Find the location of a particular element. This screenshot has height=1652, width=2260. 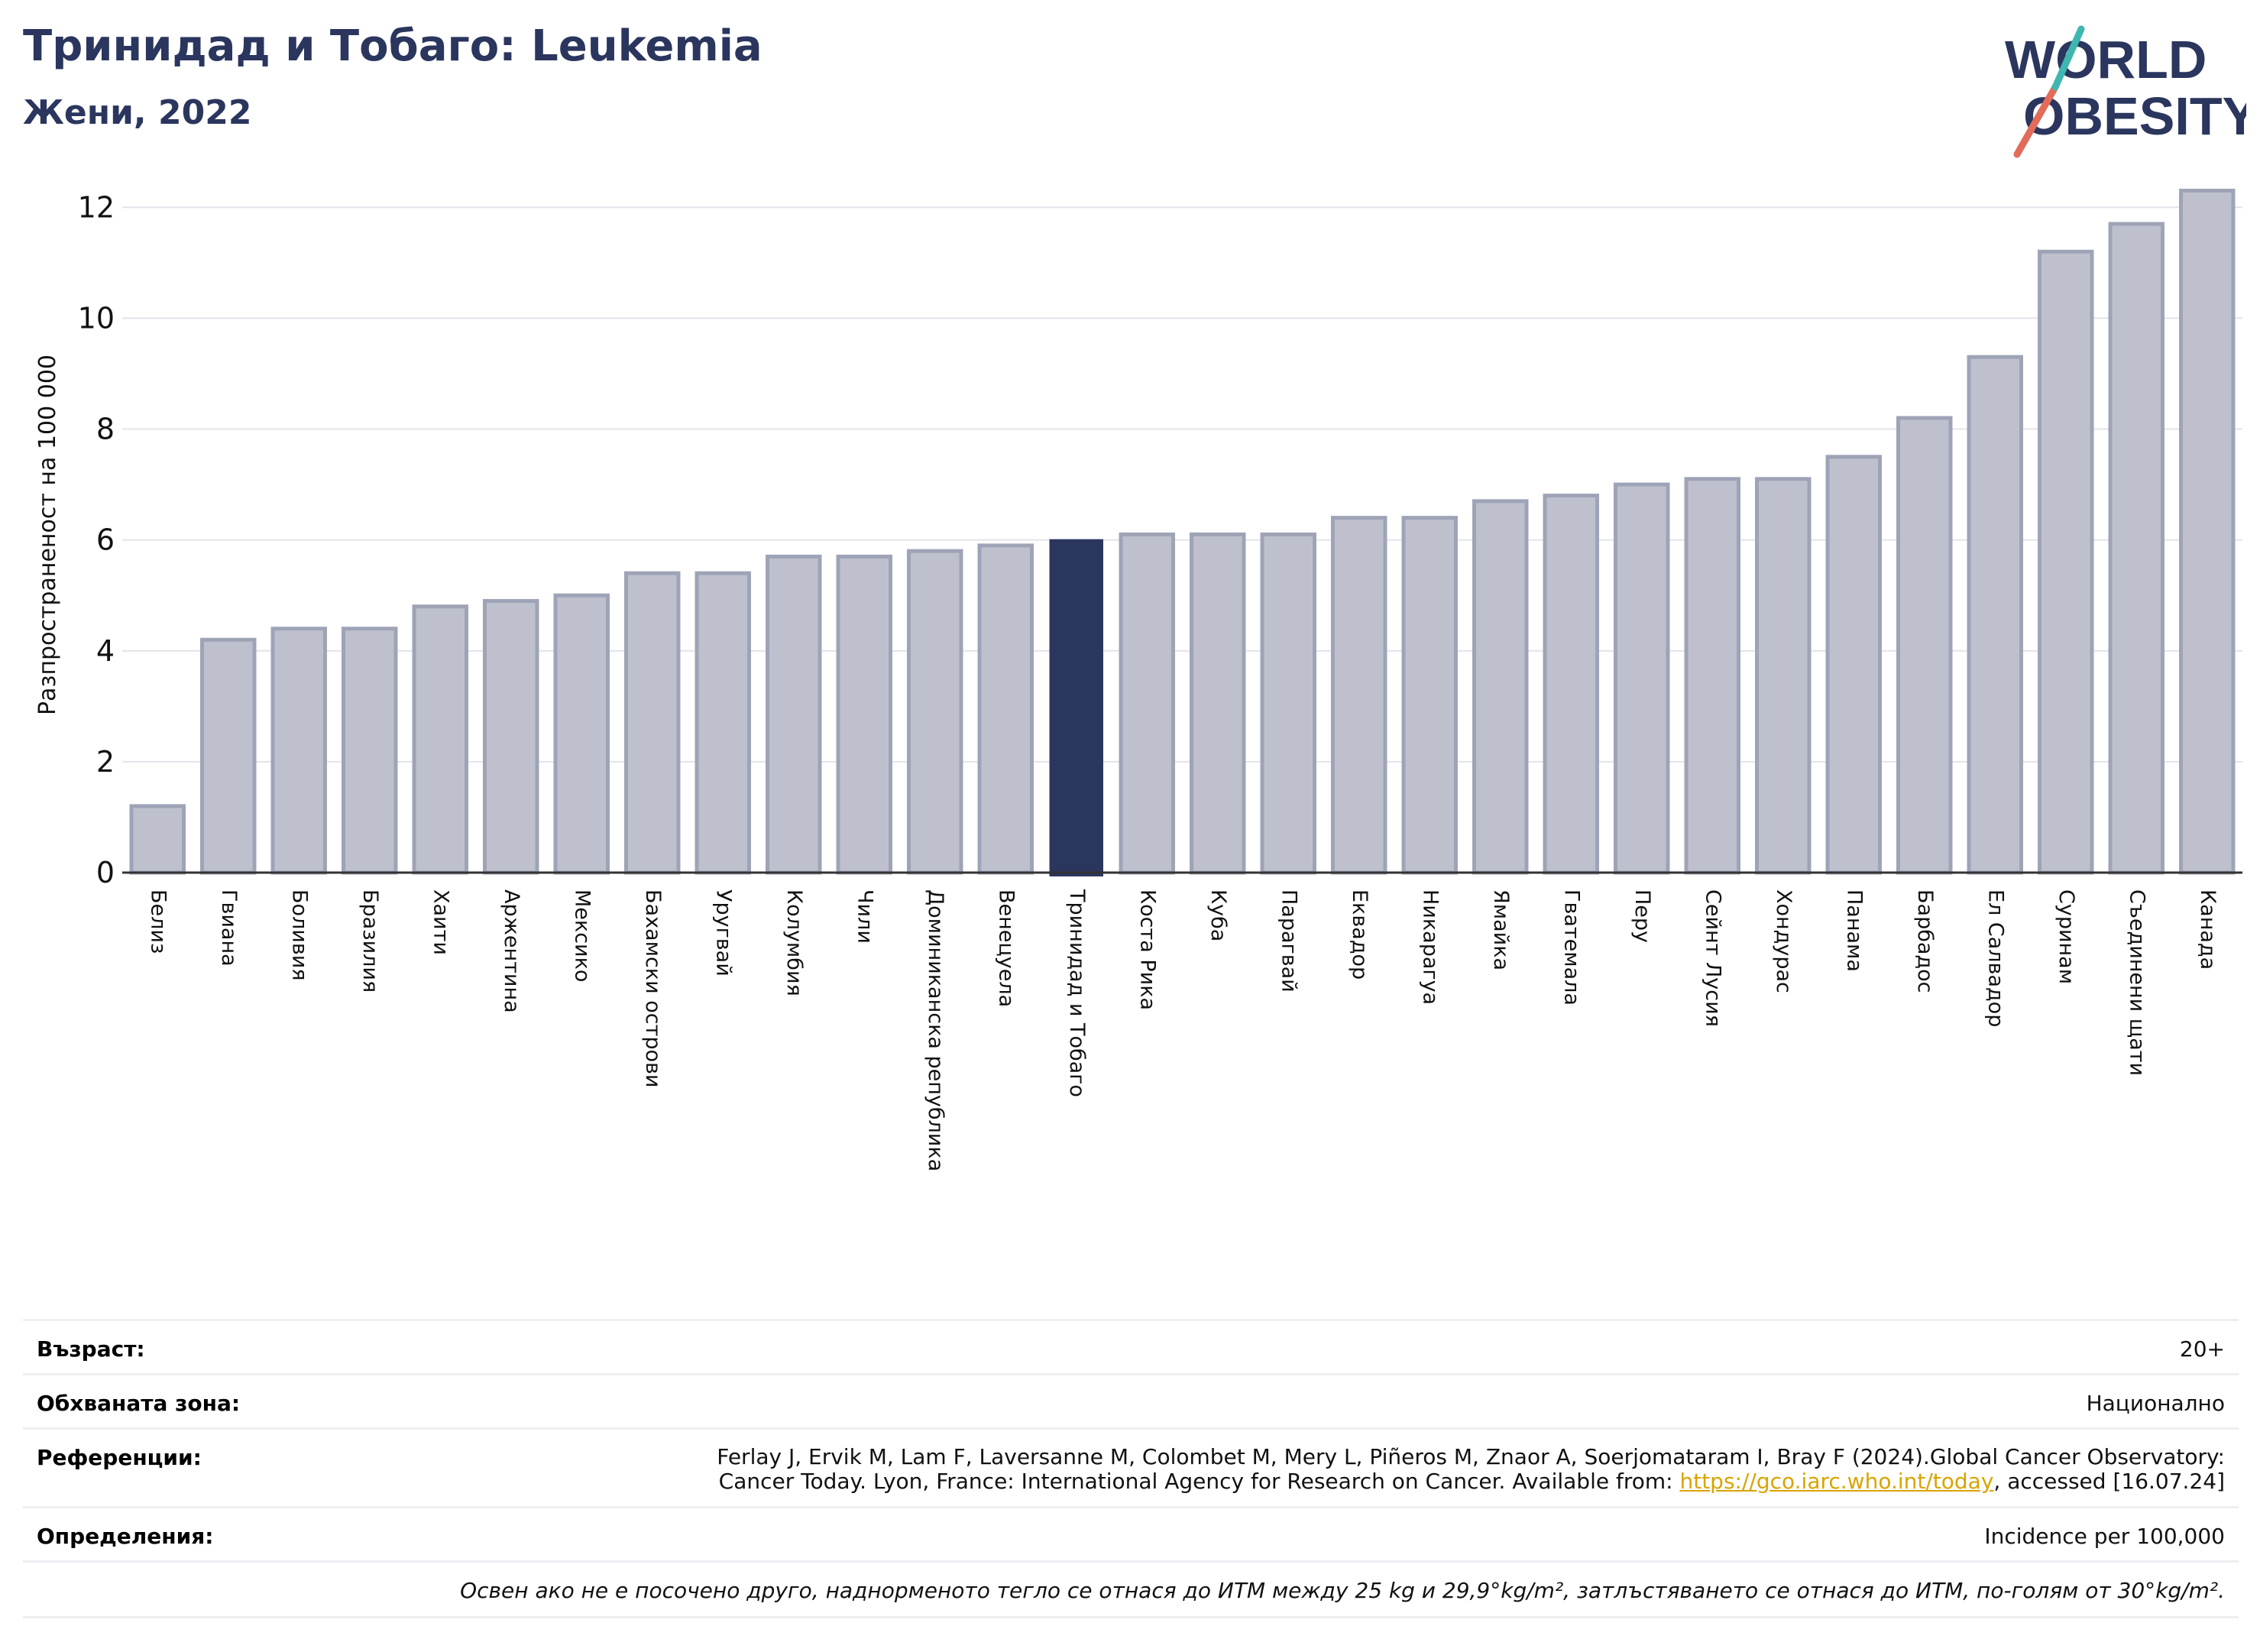

x-tick-label: Ел Салвадор is located at coordinates (1995, 958).